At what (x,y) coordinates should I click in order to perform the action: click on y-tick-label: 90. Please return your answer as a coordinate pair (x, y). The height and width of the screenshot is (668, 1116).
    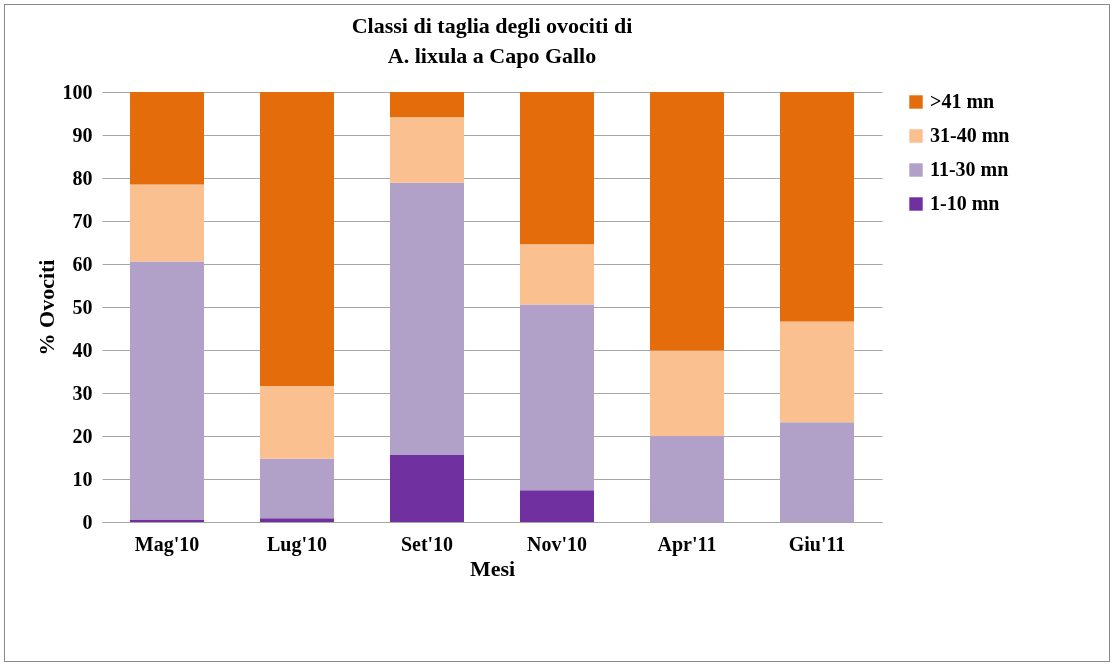
    Looking at the image, I should click on (82, 134).